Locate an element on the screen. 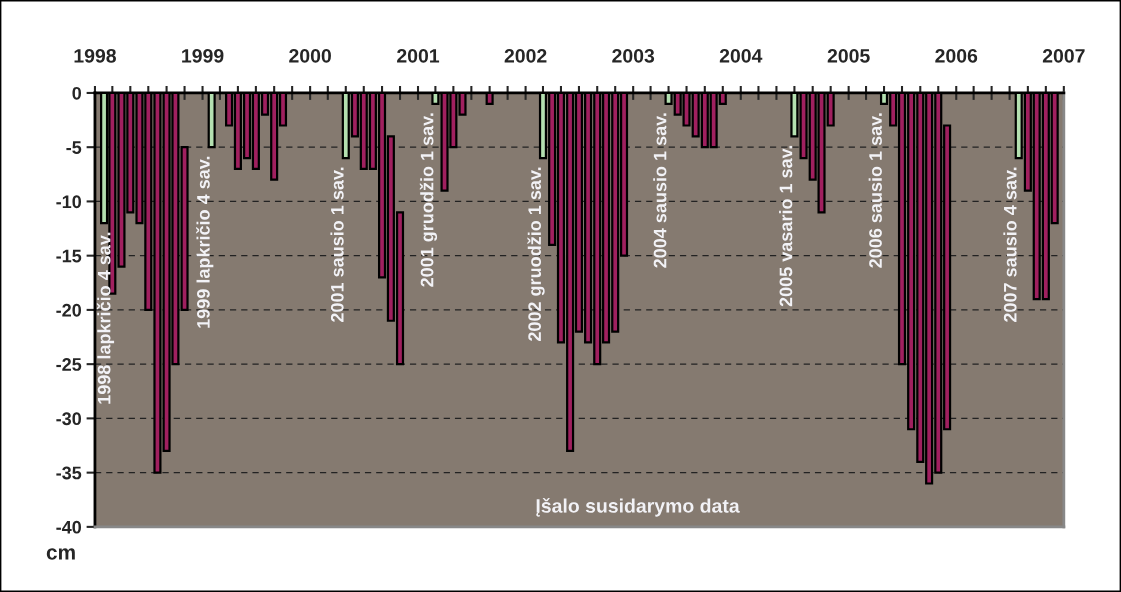 The height and width of the screenshot is (592, 1121). x-tick-label: 2006 is located at coordinates (956, 55).